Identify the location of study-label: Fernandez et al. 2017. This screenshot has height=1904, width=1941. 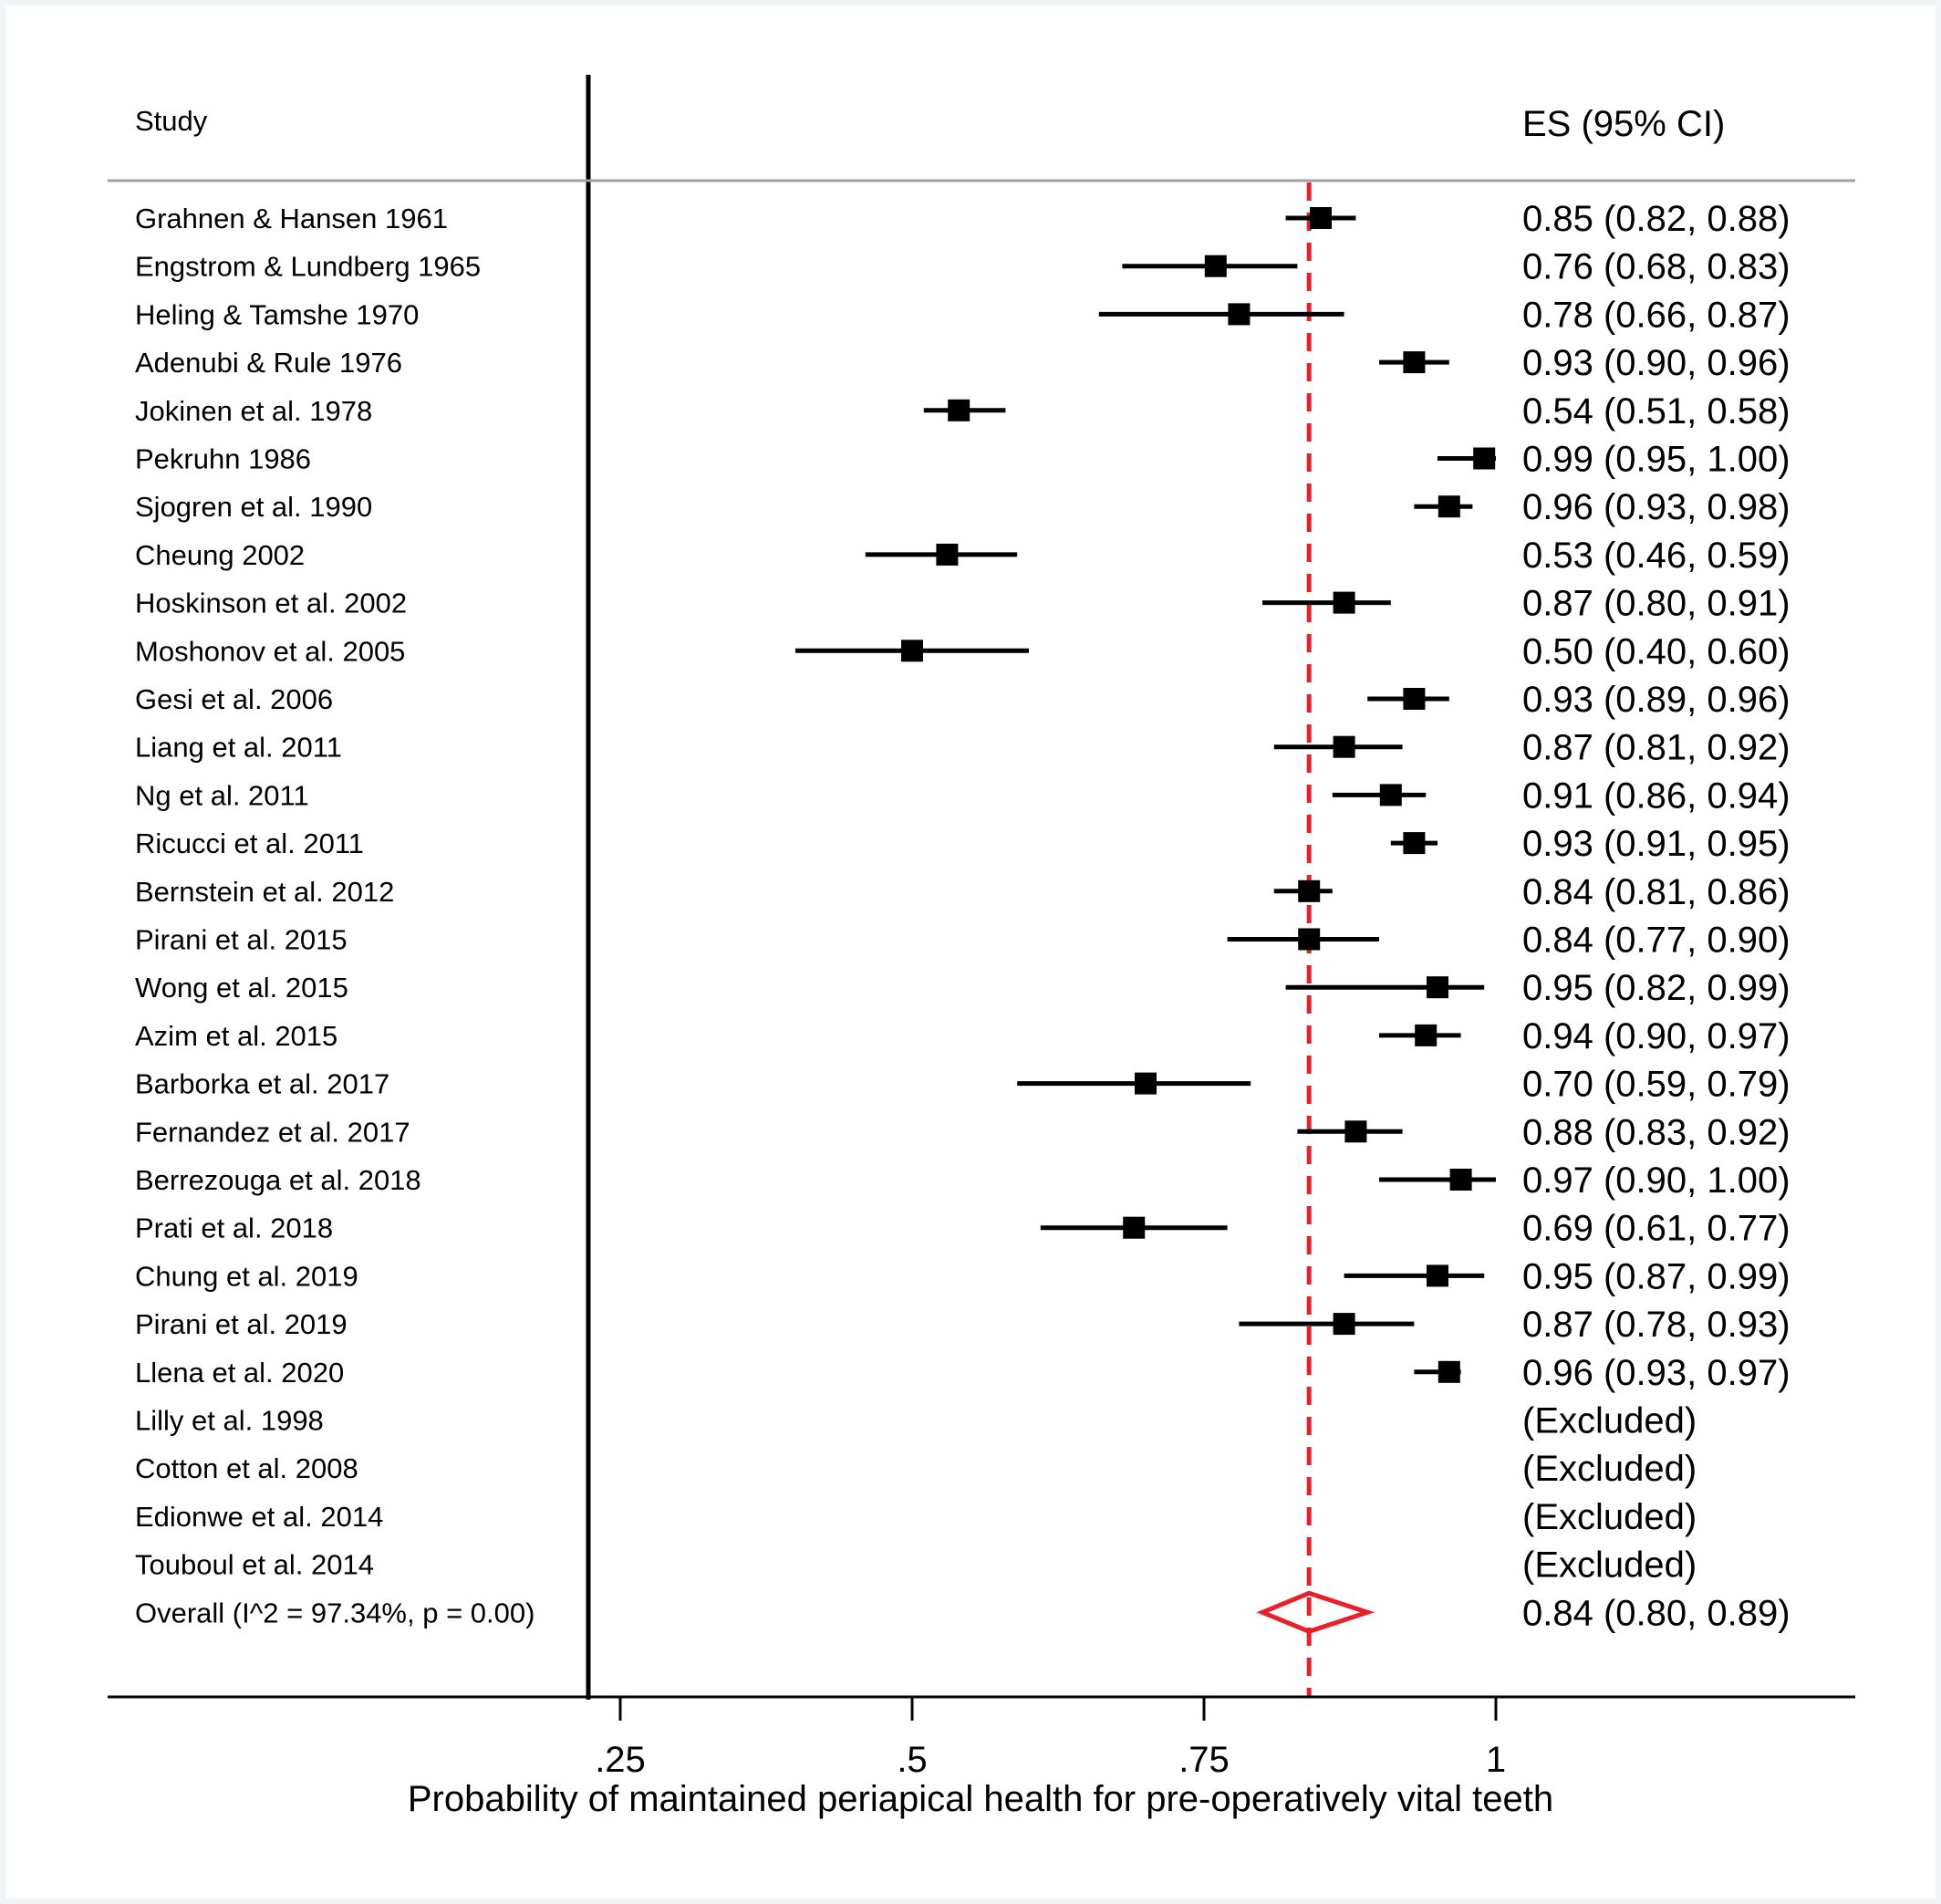
(272, 1132).